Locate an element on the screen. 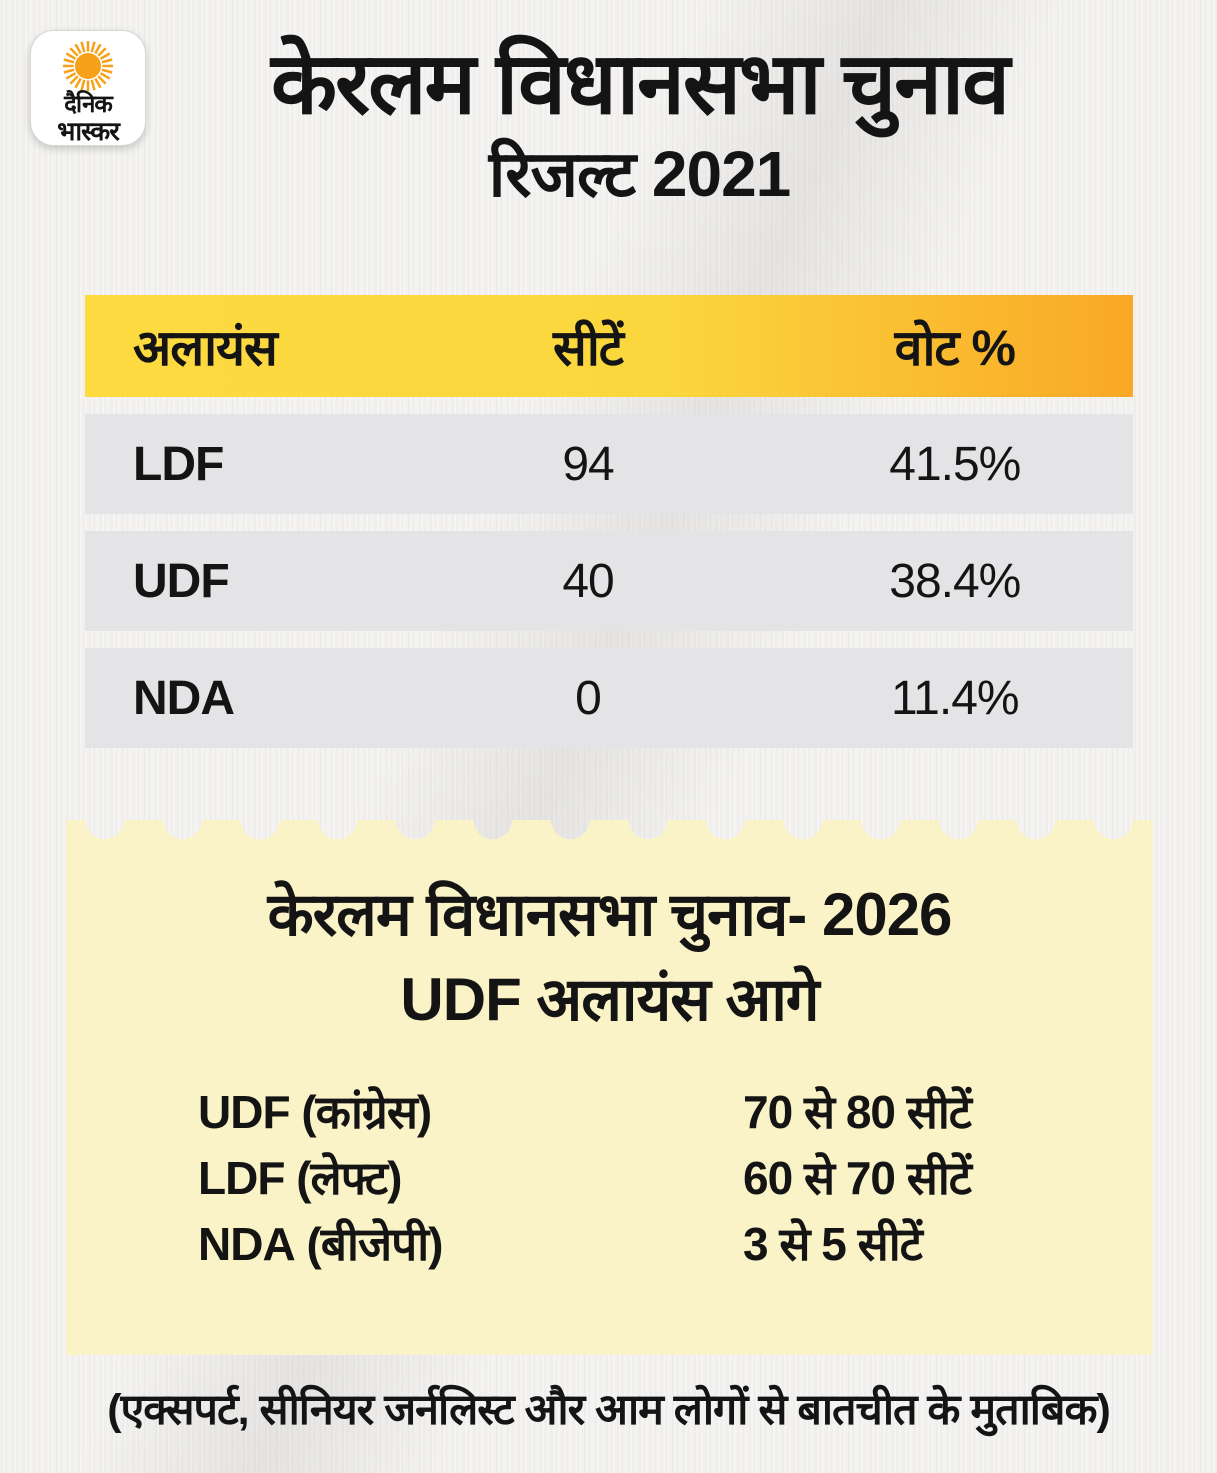  page-title: केरलम विधानसभा चुनाव रिजल्ट 2021 is located at coordinates (639, 122).